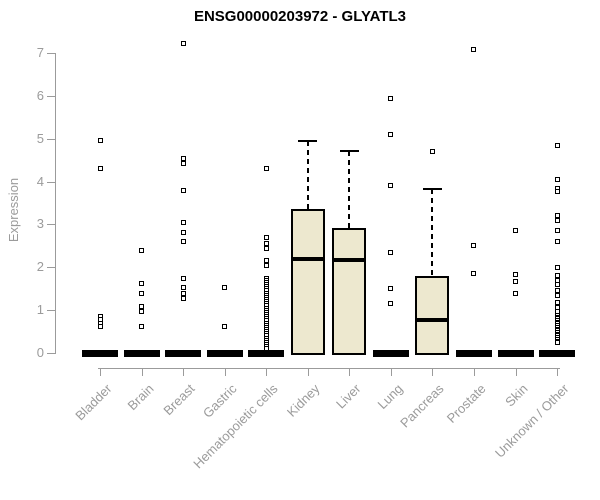 The image size is (600, 500). I want to click on x-tick-label: Prostate, so click(466, 403).